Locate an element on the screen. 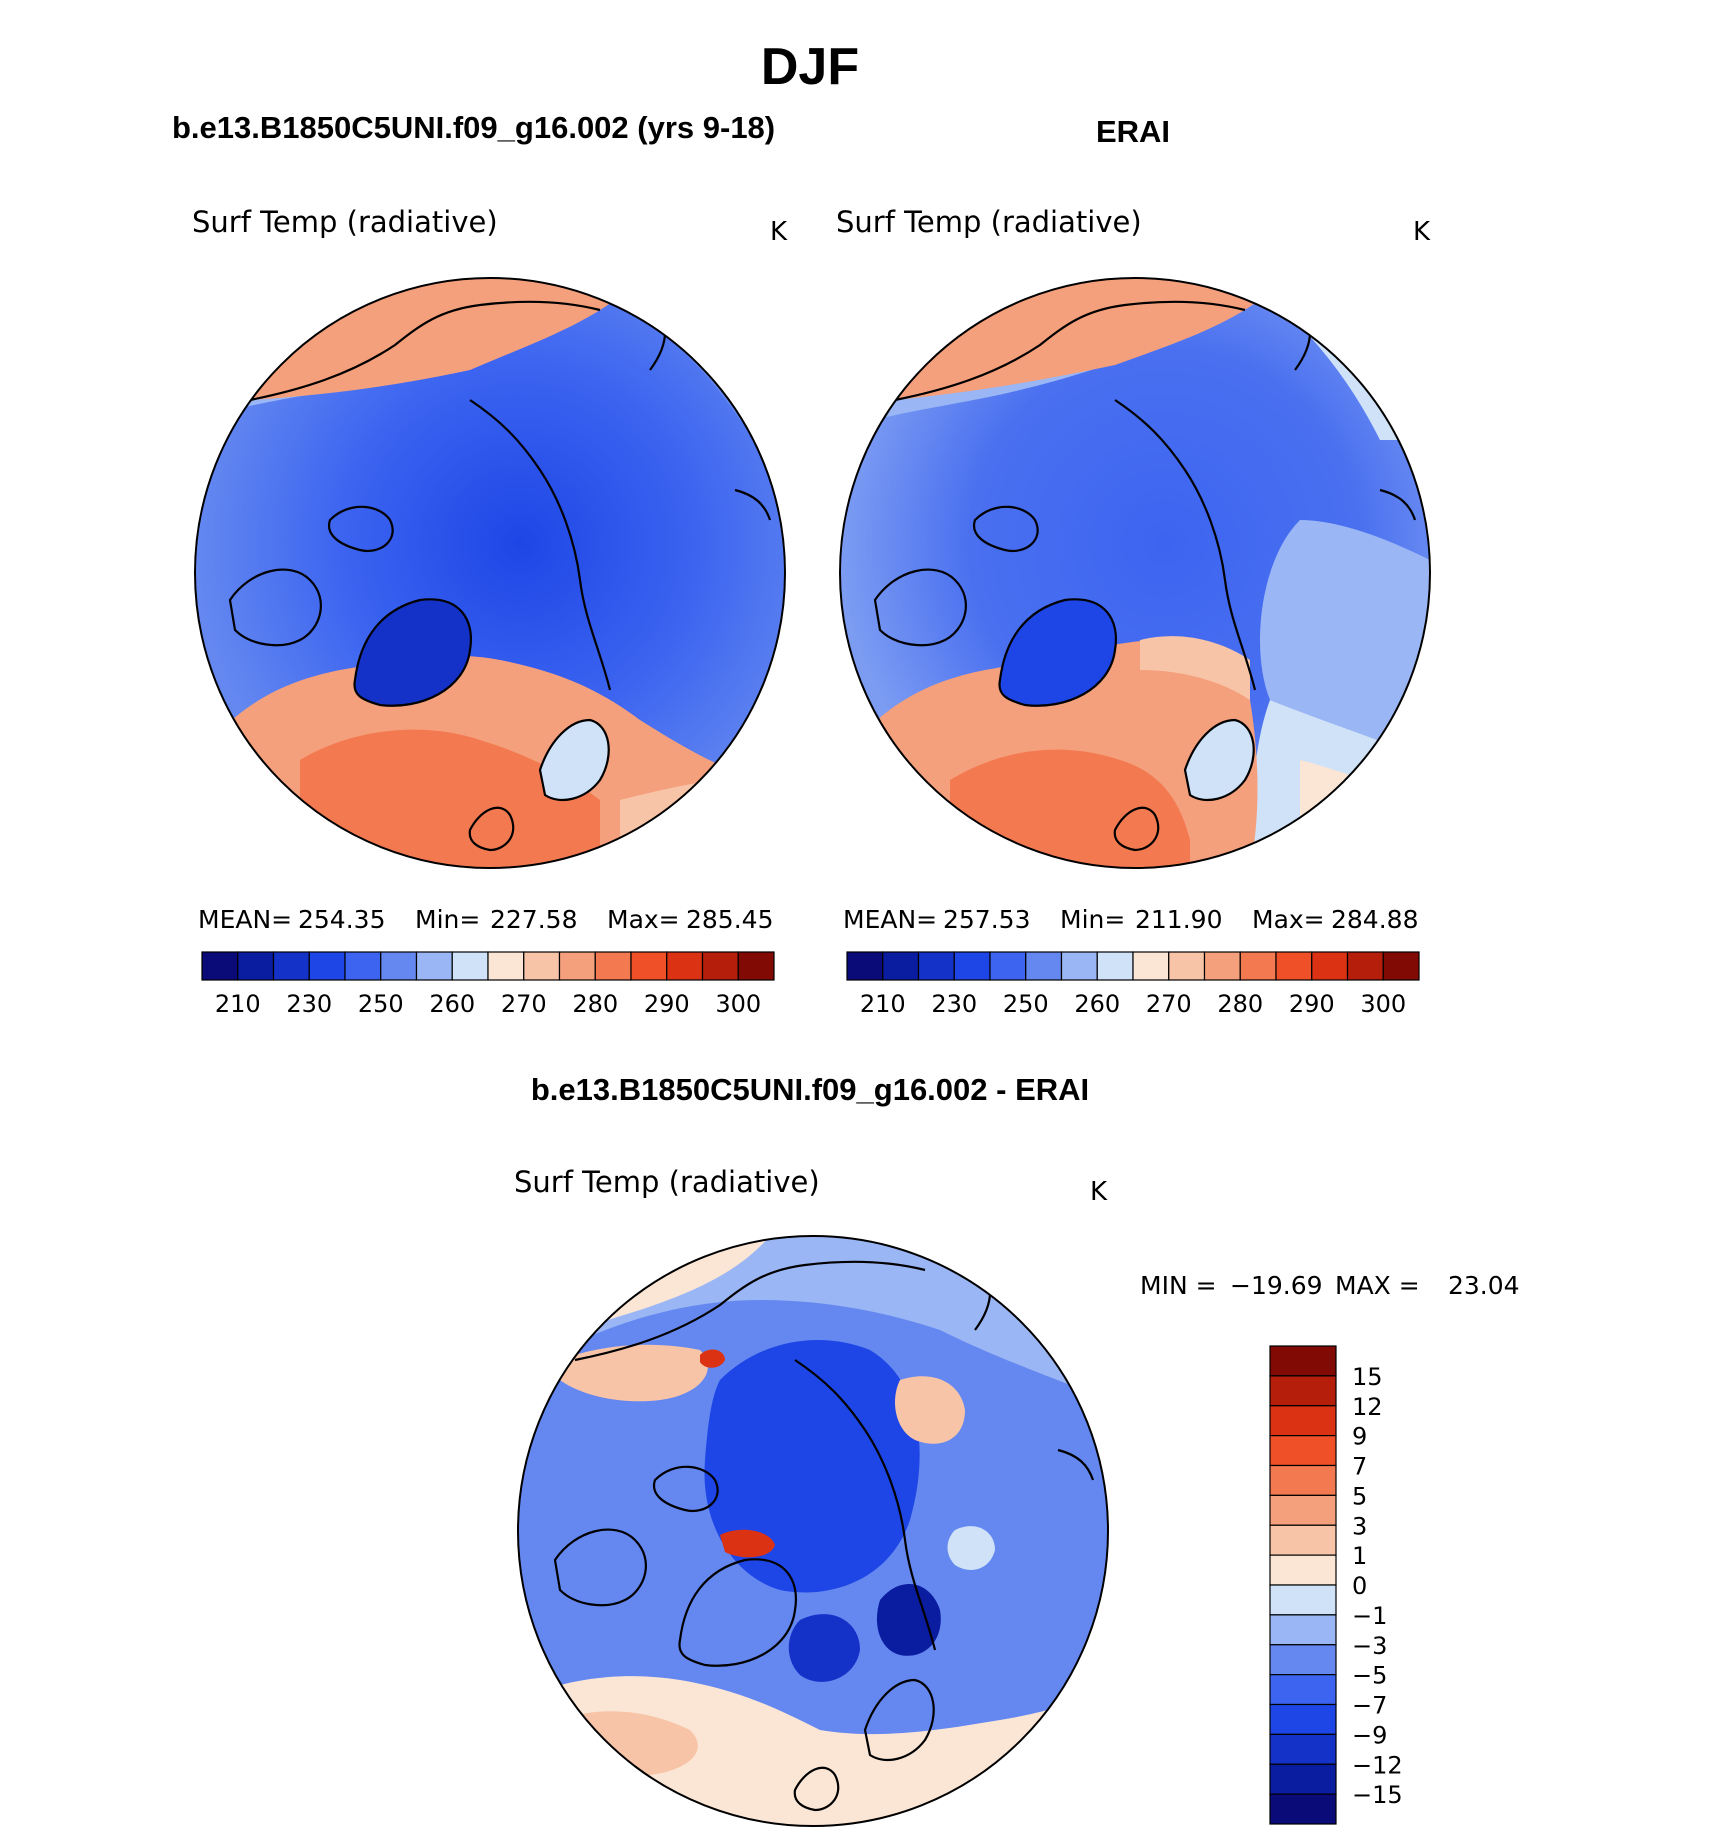  min-value: 211.90 is located at coordinates (1178, 919).